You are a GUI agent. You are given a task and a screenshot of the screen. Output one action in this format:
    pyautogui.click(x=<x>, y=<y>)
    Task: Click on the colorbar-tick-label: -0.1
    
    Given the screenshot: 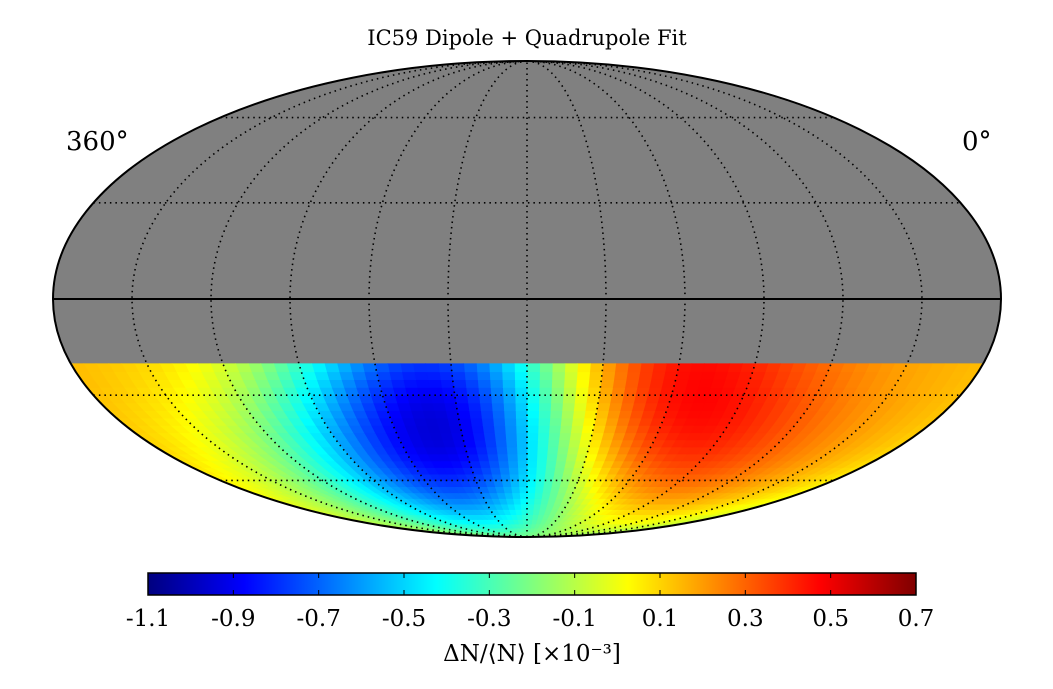 What is the action you would take?
    pyautogui.click(x=574, y=619)
    